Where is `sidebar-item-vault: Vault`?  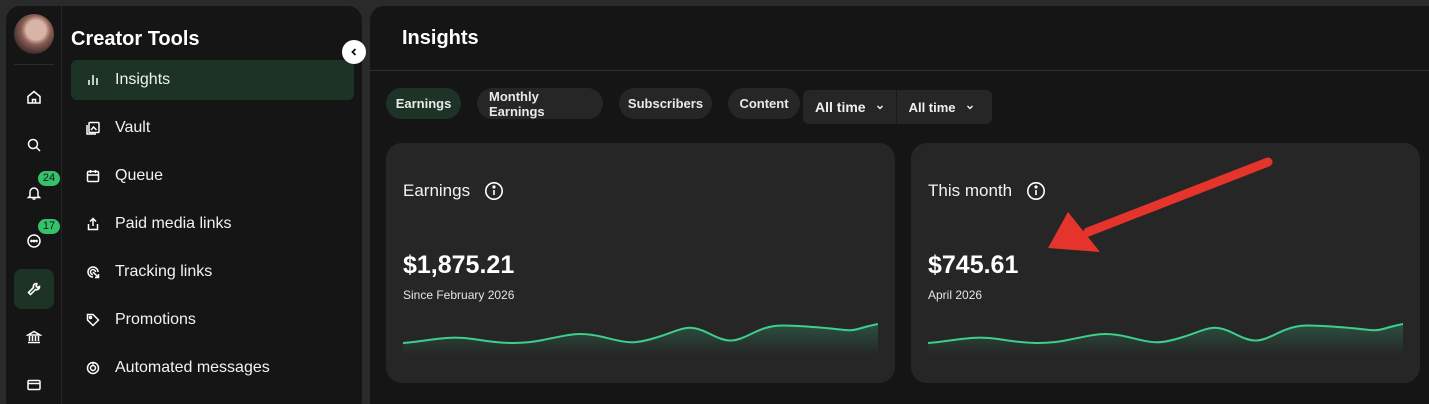 sidebar-item-vault: Vault is located at coordinates (212, 128).